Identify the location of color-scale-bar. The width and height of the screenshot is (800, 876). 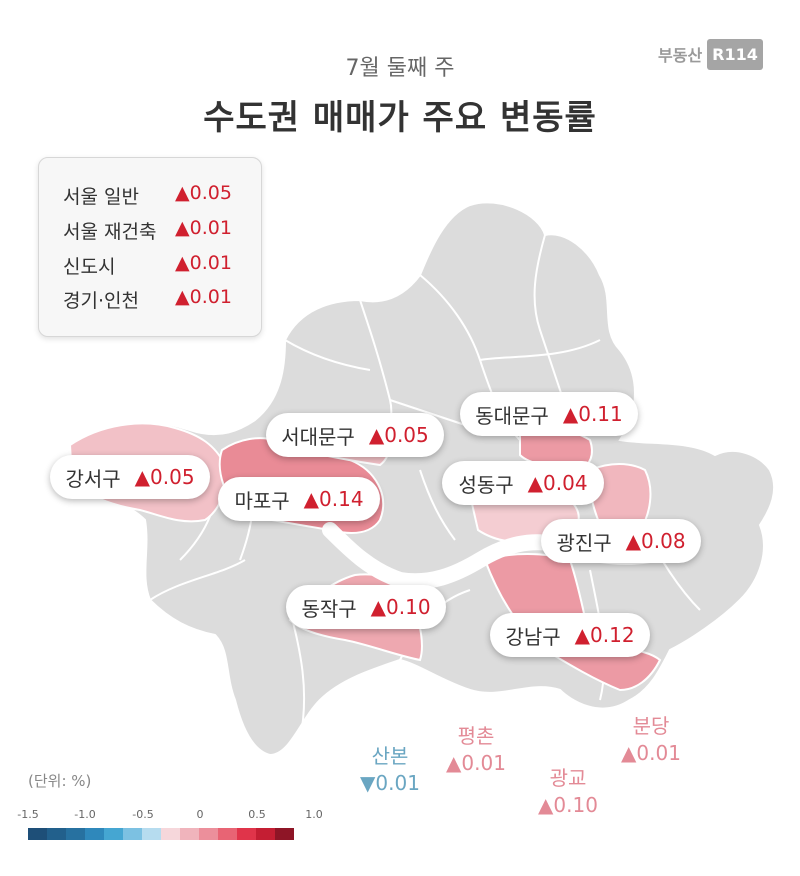
(161, 834).